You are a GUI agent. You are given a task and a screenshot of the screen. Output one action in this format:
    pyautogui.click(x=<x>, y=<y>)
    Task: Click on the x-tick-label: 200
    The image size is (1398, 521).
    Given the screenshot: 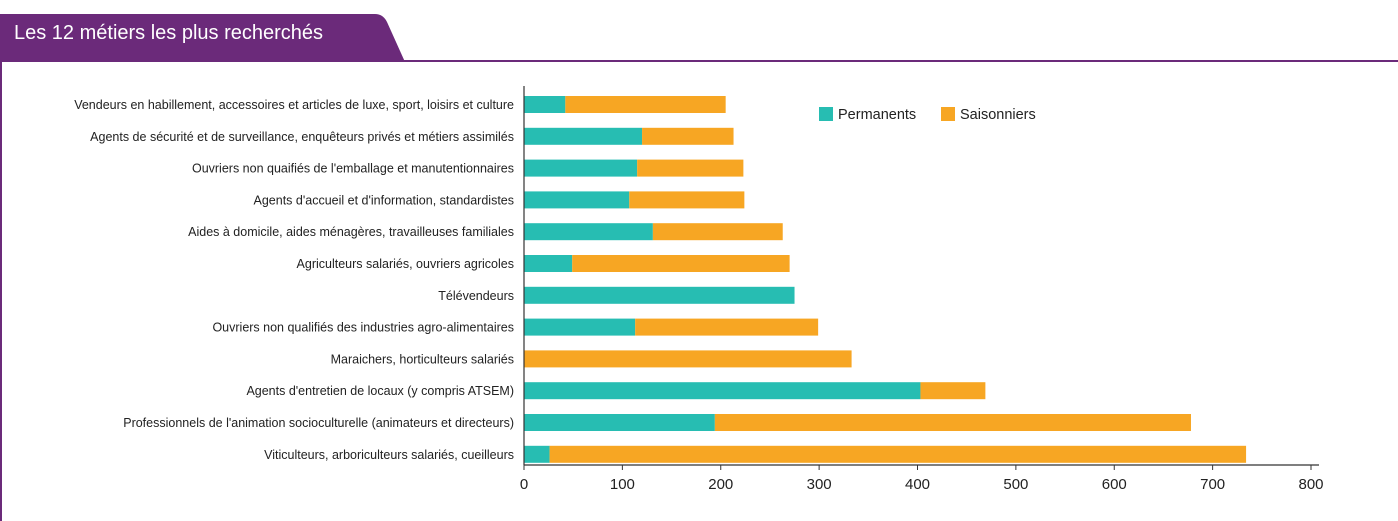 What is the action you would take?
    pyautogui.click(x=720, y=484)
    